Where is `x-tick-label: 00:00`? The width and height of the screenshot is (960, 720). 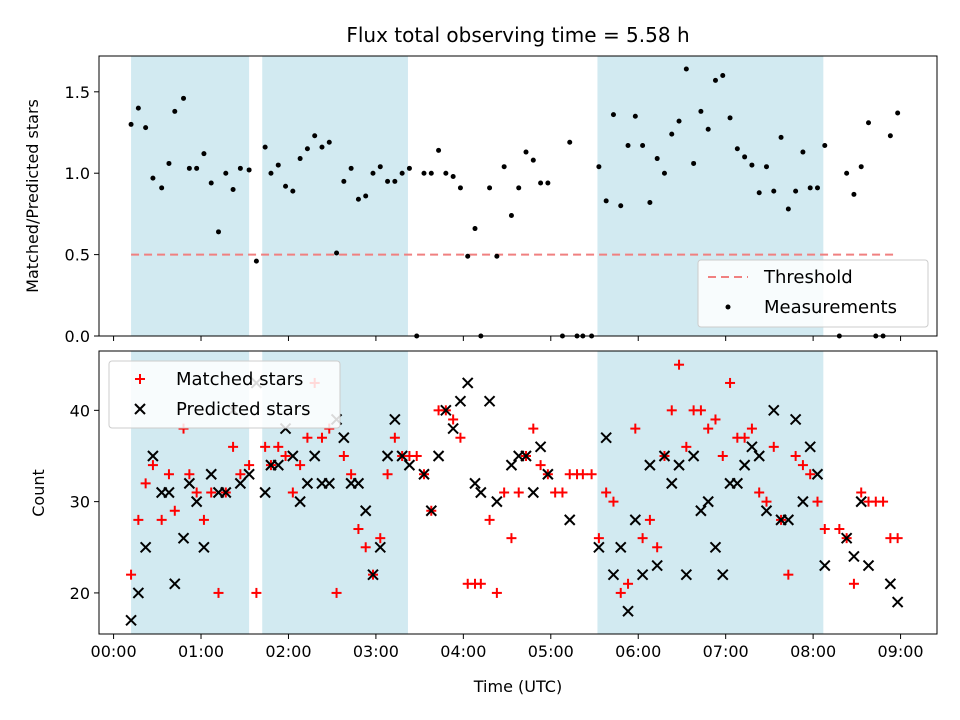
x-tick-label: 00:00 is located at coordinates (114, 651).